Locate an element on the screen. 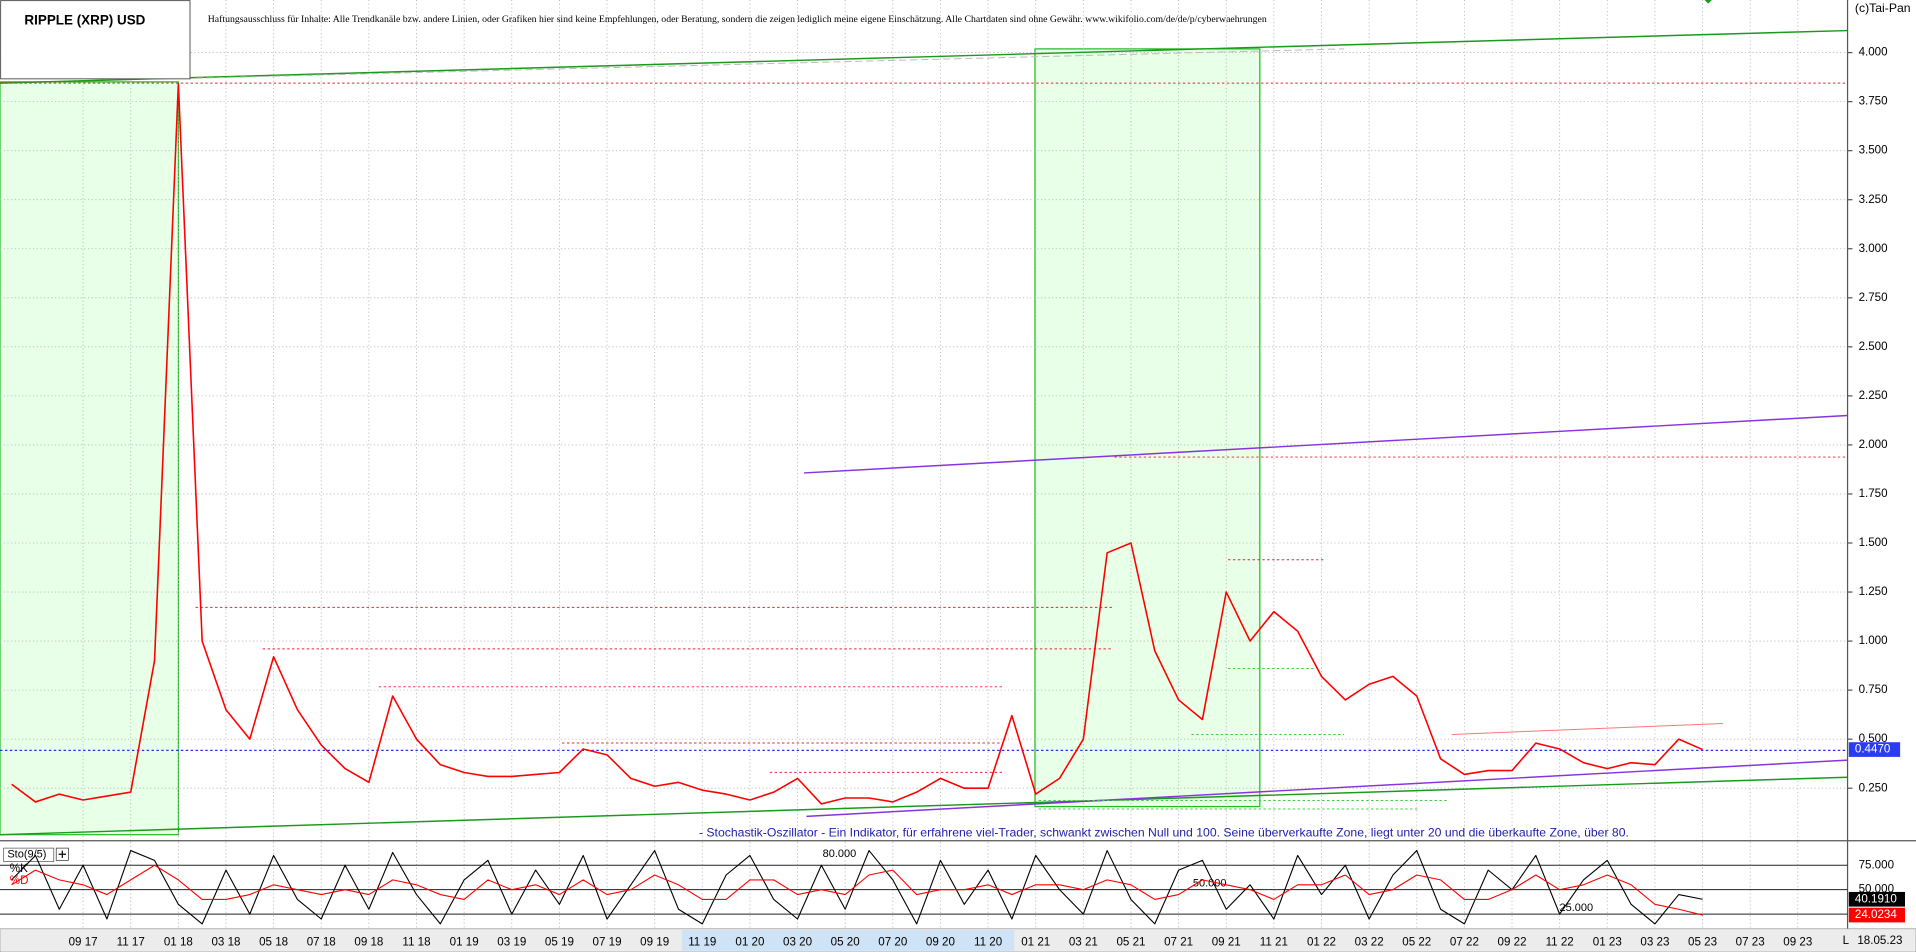 Image resolution: width=1916 pixels, height=952 pixels. x-tick-label: 09 20 is located at coordinates (940, 941).